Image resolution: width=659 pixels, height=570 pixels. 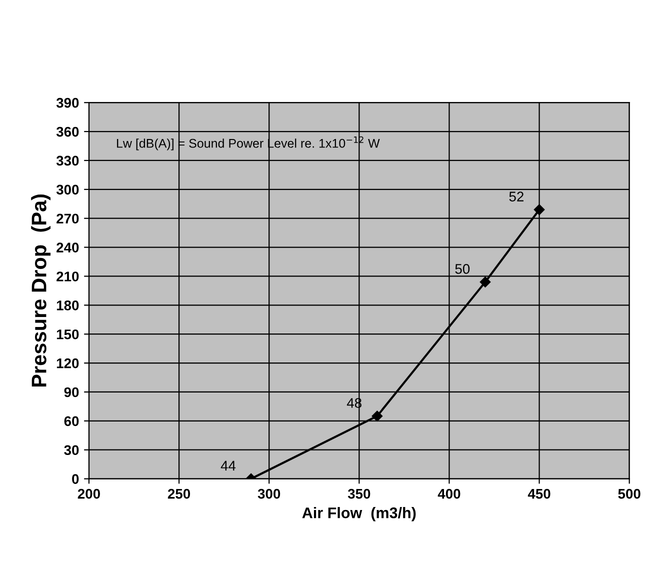 What do you see at coordinates (539, 493) in the screenshot?
I see `x-tick-label: 450` at bounding box center [539, 493].